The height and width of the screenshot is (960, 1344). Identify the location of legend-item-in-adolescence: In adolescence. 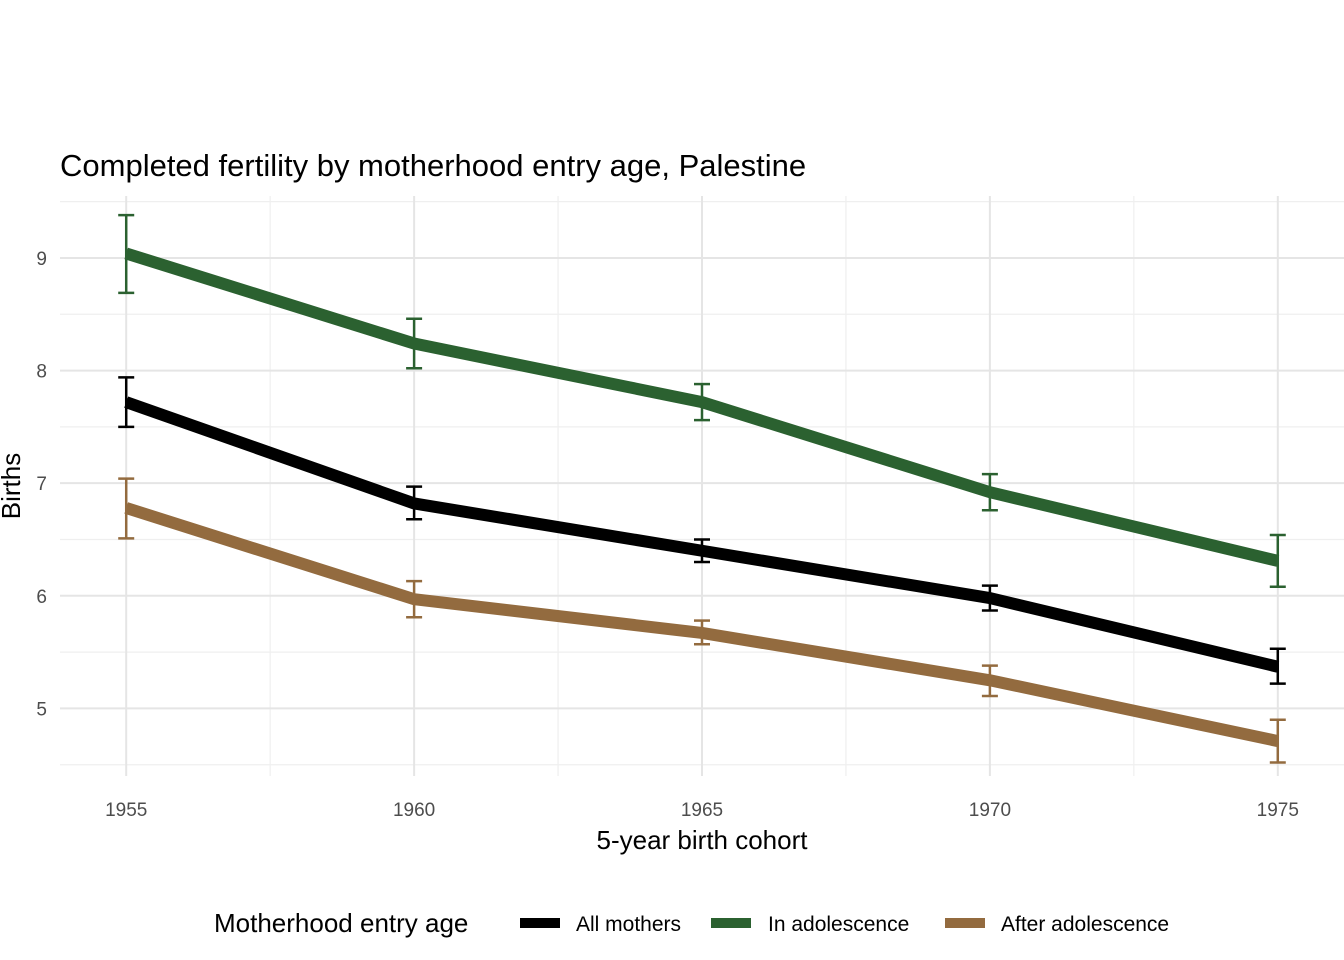
(810, 924).